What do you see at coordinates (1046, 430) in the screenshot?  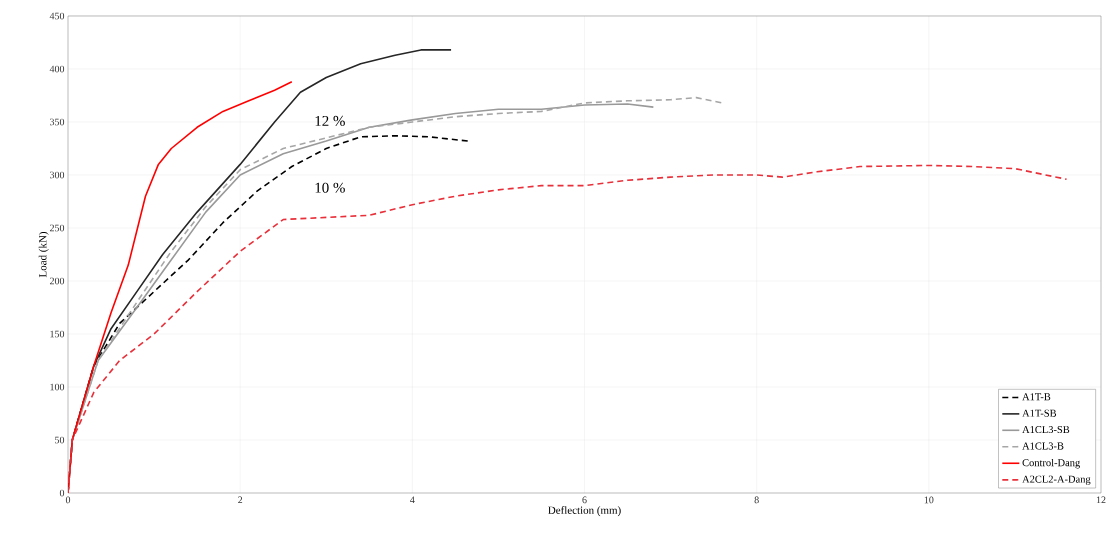 I see `legend-label: A1CL3-SB` at bounding box center [1046, 430].